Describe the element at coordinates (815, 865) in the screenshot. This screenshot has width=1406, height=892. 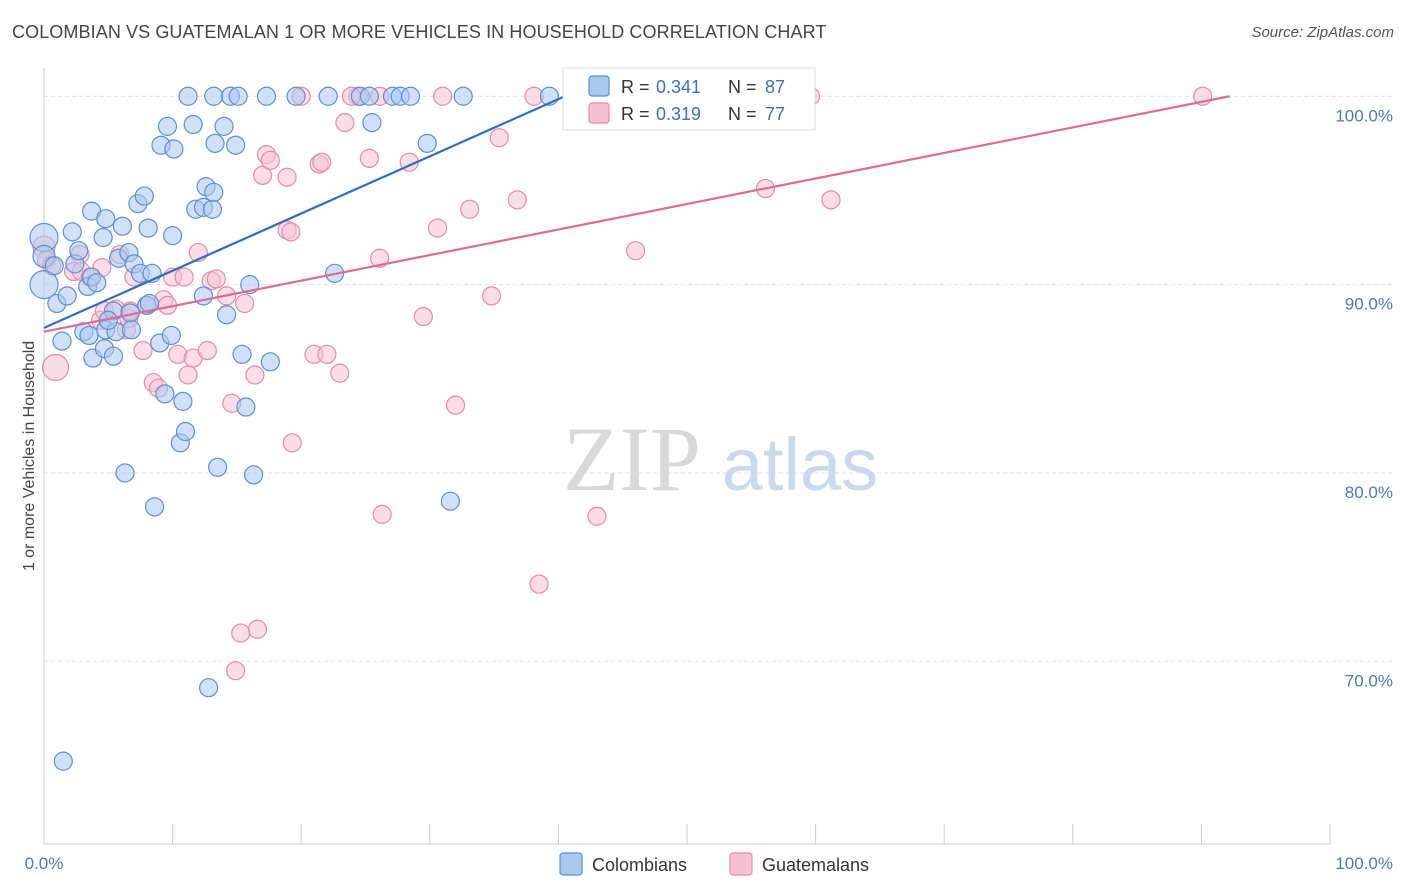
I see `bottom-legend-guatemalans: Guatemalans` at that location.